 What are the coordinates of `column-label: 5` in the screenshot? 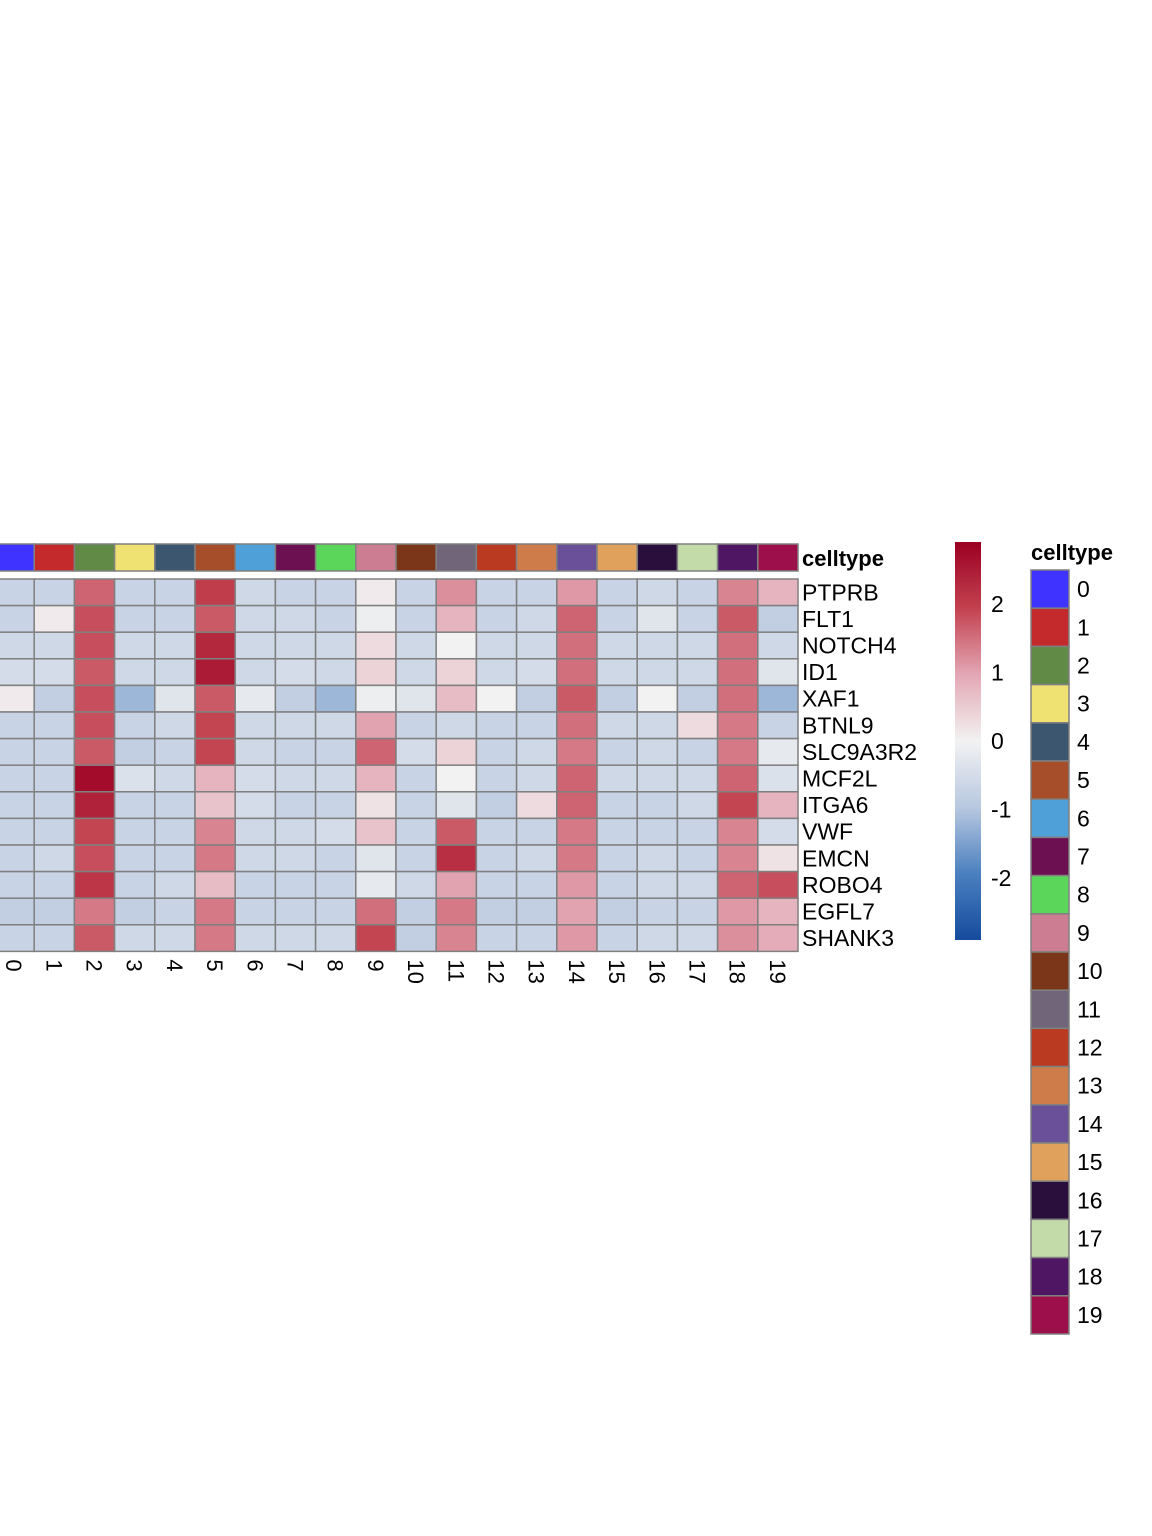 It's located at (214, 965).